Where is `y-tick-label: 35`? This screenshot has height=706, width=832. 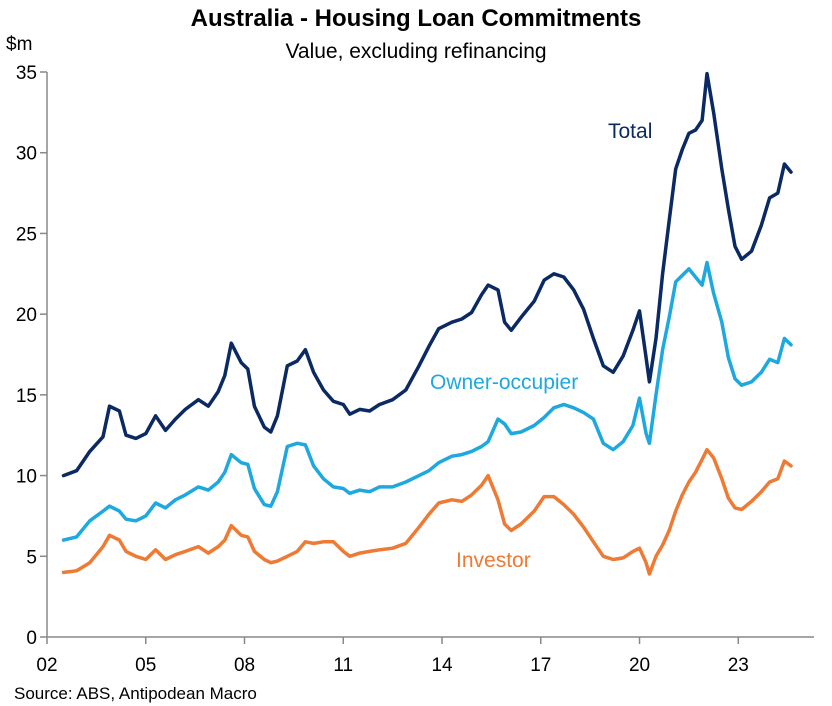
y-tick-label: 35 is located at coordinates (26, 73).